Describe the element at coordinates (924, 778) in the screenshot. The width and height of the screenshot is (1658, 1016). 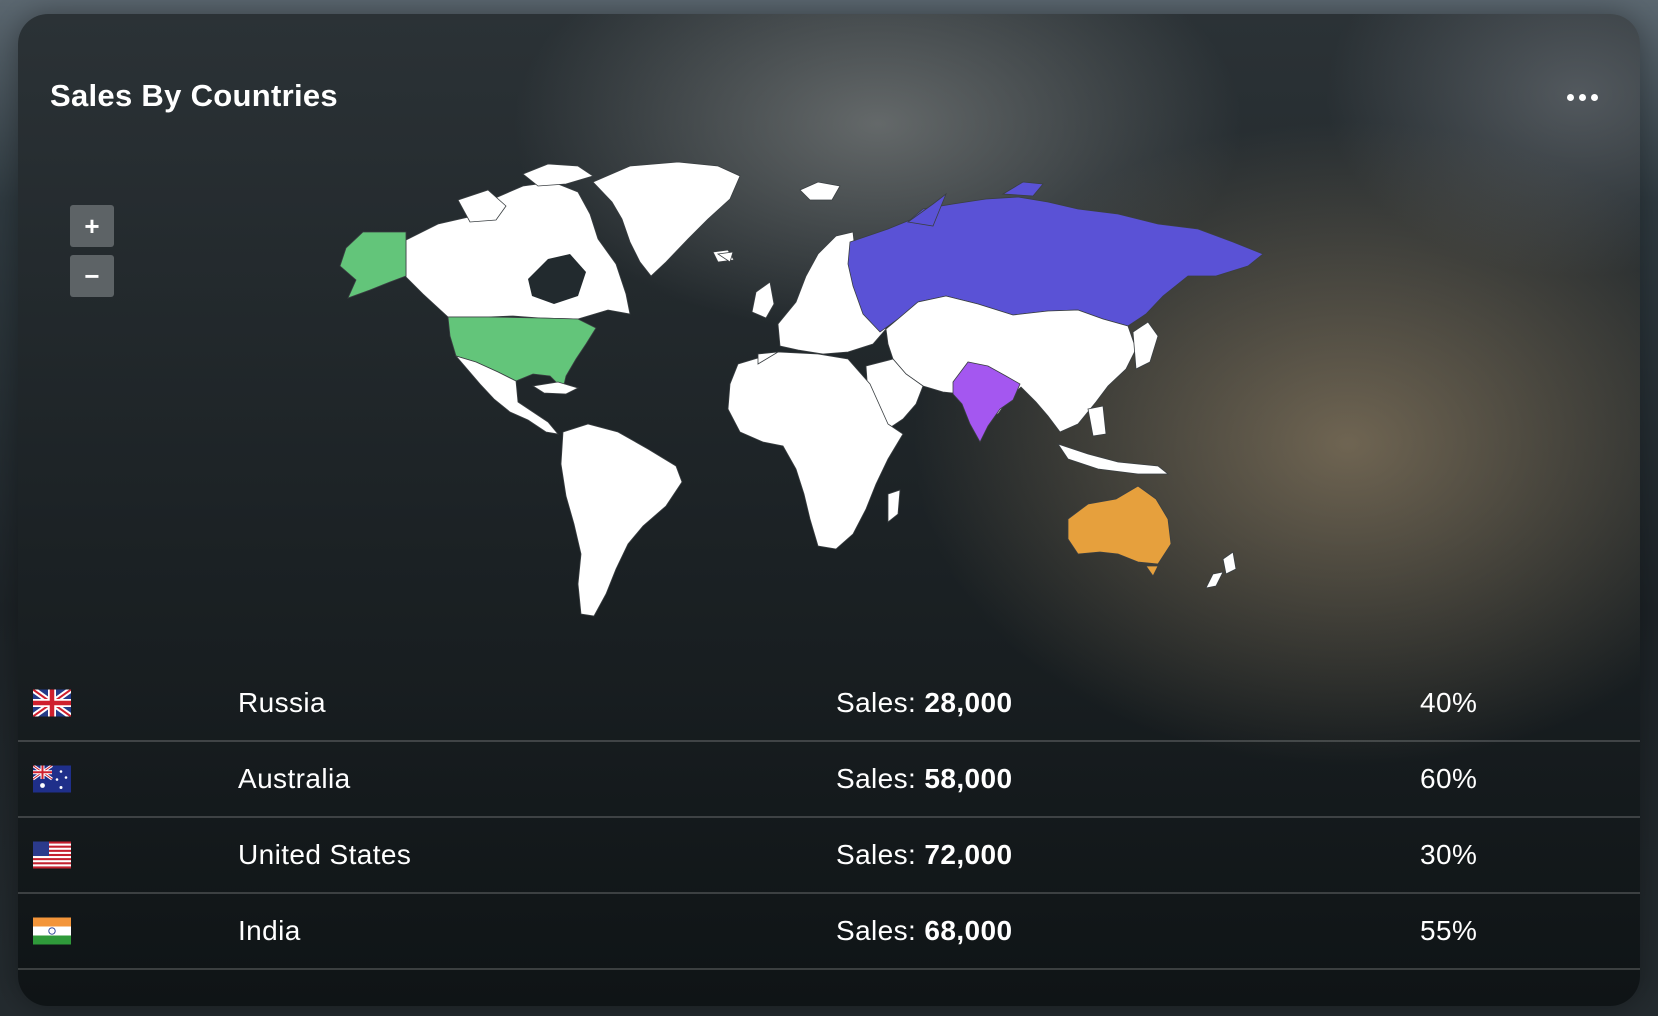
I see `sales-value: Sales: 58,000` at that location.